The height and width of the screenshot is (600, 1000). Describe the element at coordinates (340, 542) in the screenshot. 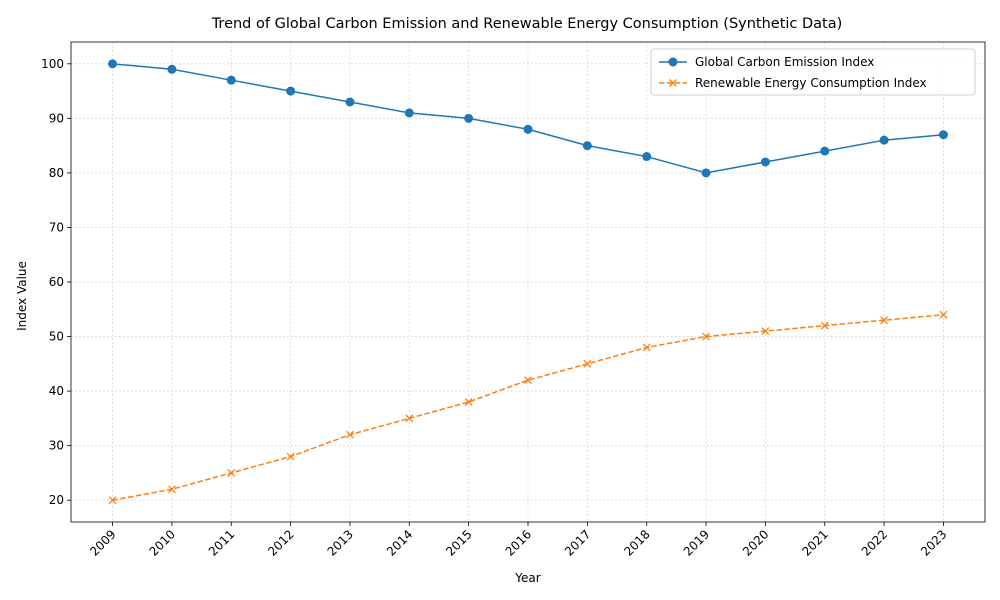

I see `x-tick-label: 2013` at that location.